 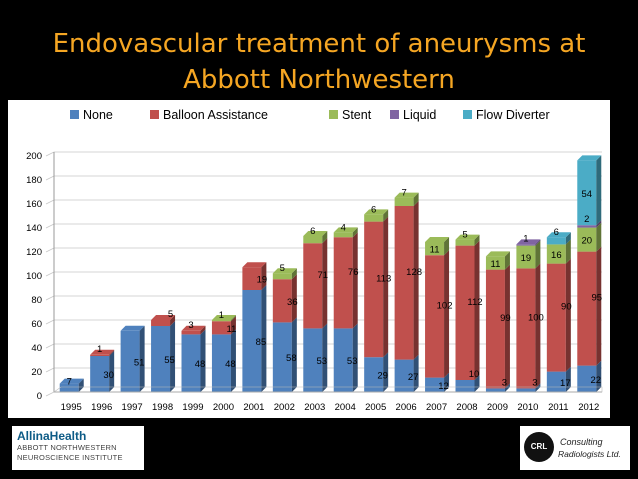 What do you see at coordinates (447, 314) in the screenshot?
I see `bar-side-balloon-assistance-2007` at bounding box center [447, 314].